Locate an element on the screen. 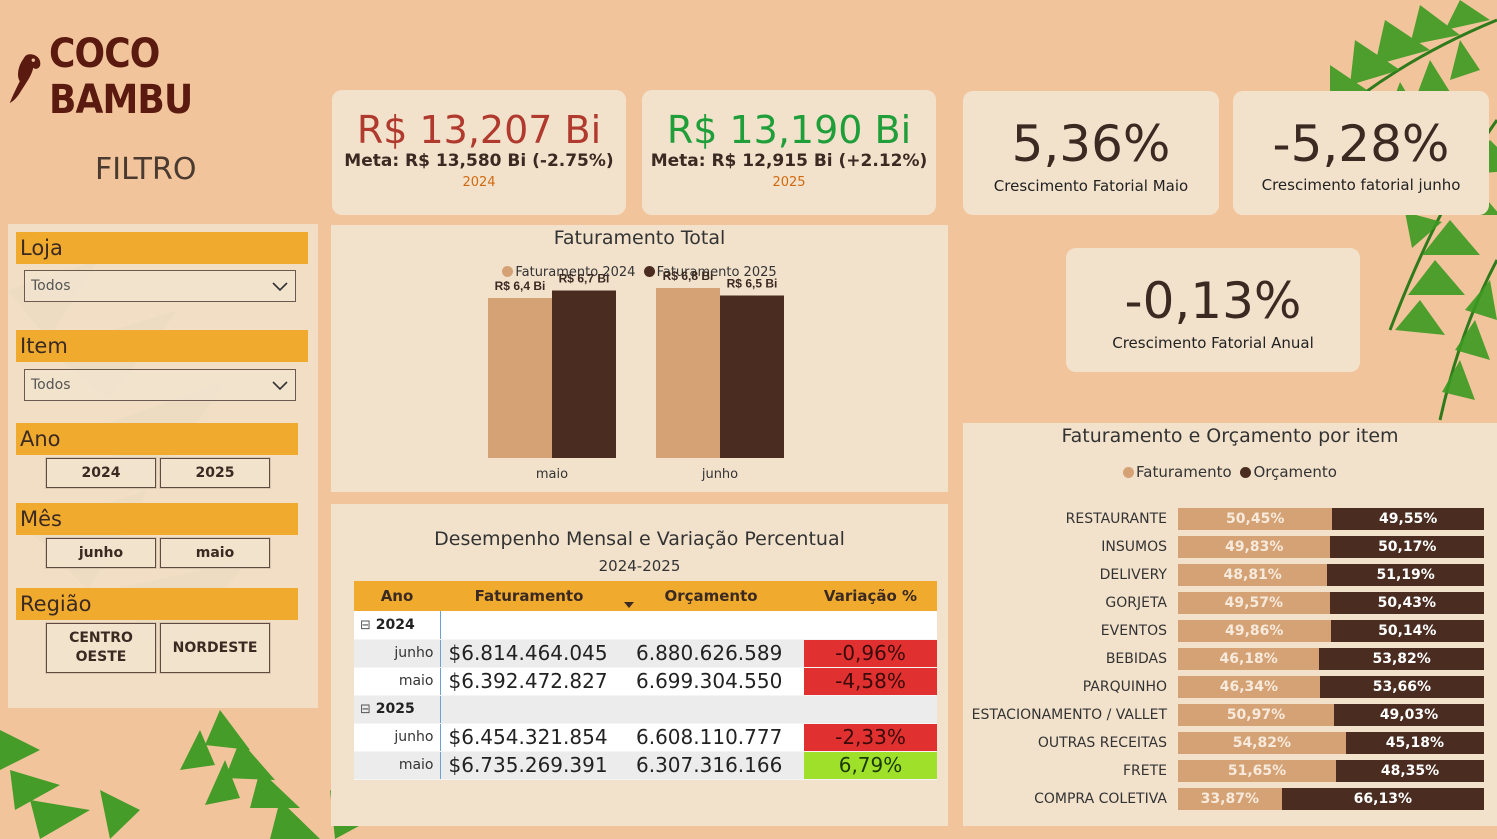 This screenshot has height=839, width=1497. bar-segment-faturamento: 48,81% is located at coordinates (1253, 575).